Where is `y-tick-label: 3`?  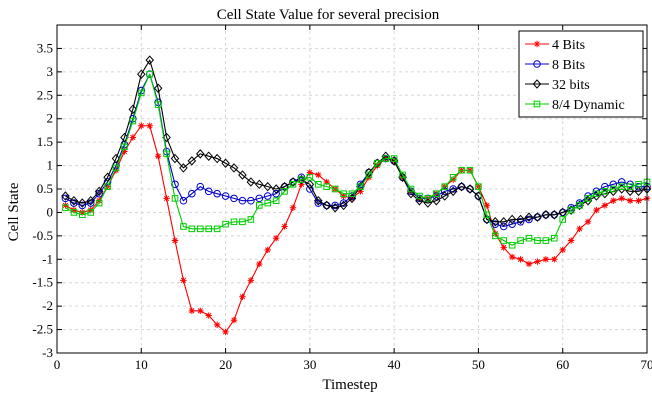 y-tick-label: 3 is located at coordinates (50, 71).